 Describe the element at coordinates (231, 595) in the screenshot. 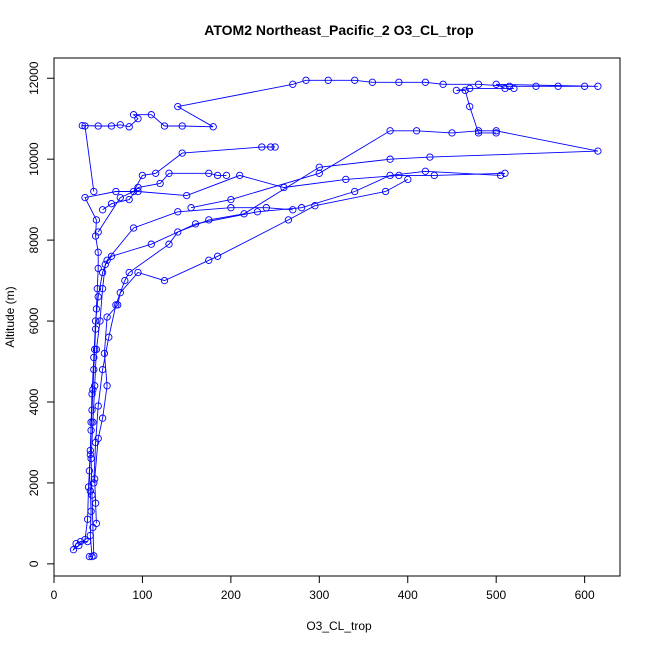

I see `x-tick-label: 200` at that location.